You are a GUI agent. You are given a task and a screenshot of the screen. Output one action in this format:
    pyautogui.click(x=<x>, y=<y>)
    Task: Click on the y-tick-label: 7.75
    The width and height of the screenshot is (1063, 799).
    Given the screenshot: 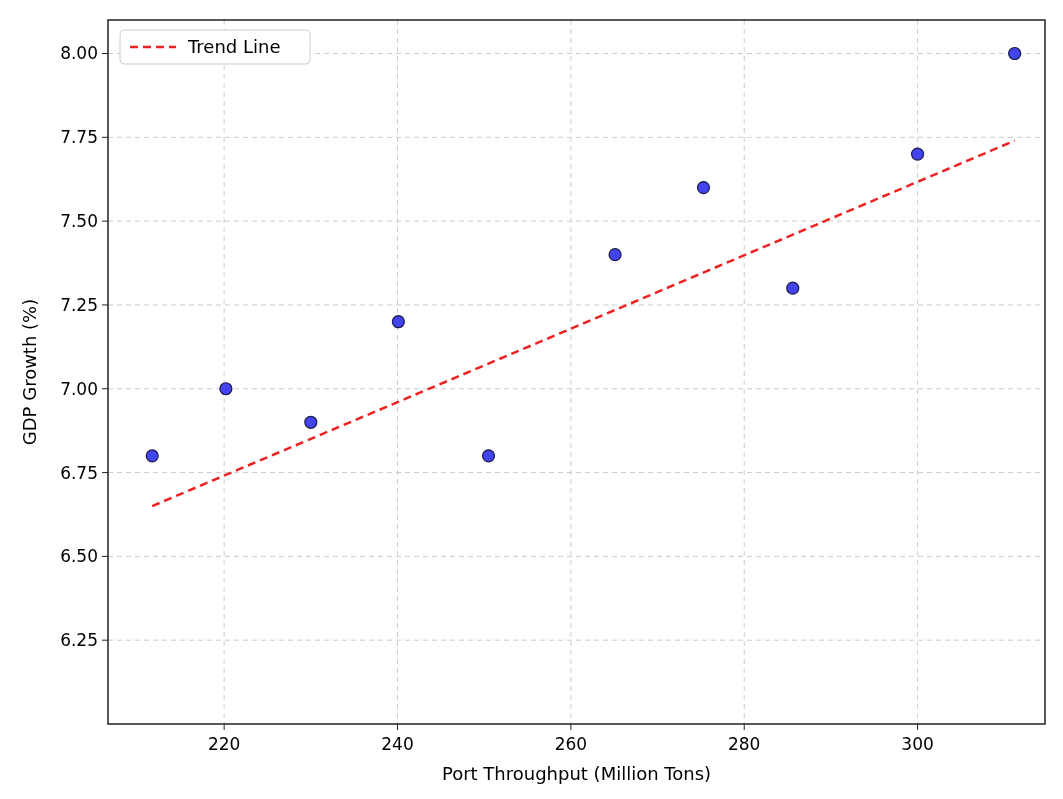 What is the action you would take?
    pyautogui.click(x=79, y=137)
    